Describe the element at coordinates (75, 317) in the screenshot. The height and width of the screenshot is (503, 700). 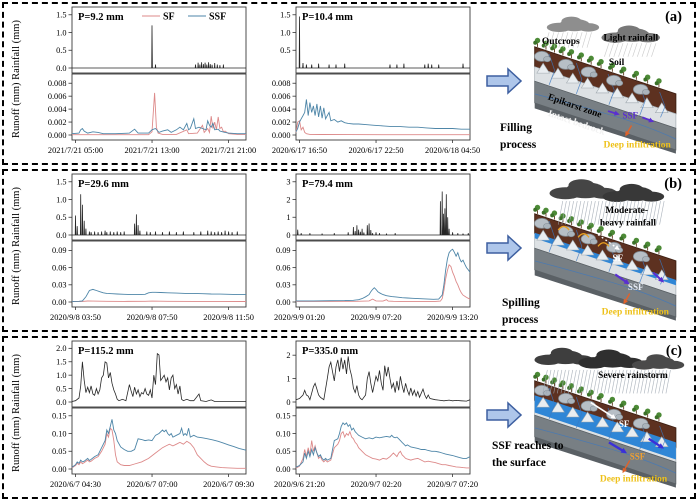
I see `x-tick-label: 2020/9/8 03:50` at that location.